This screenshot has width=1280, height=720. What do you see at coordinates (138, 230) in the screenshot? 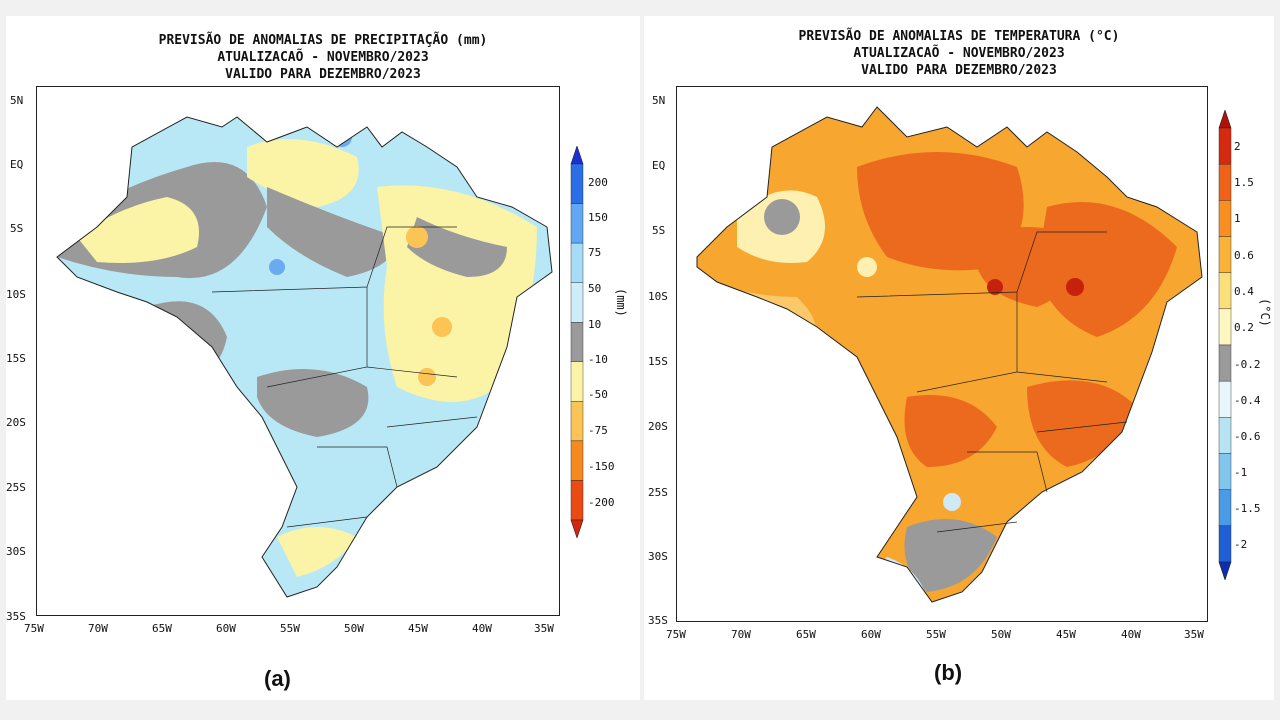
I see `precip-yellow-west` at bounding box center [138, 230].